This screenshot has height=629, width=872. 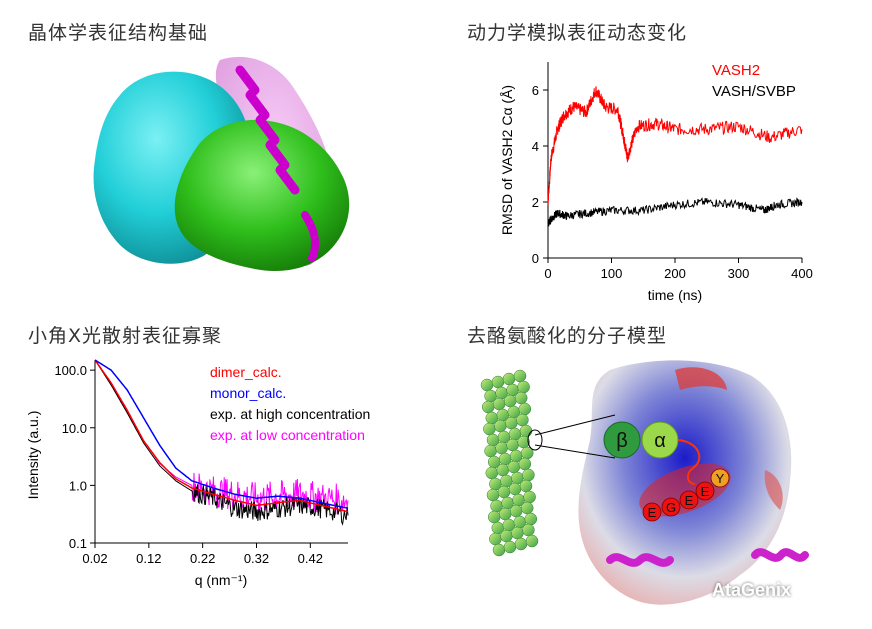 What do you see at coordinates (739, 273) in the screenshot?
I see `rmsd-xtick-label: 300` at bounding box center [739, 273].